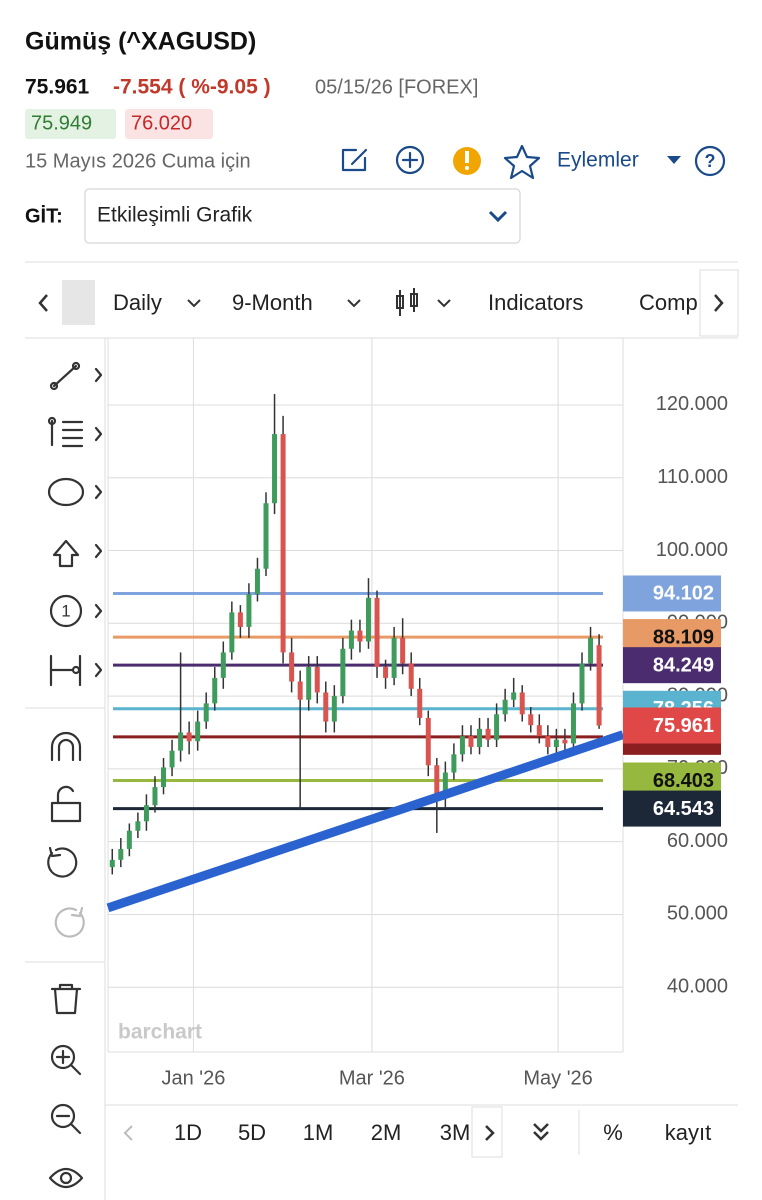 This screenshot has height=1200, width=762. I want to click on bid: 75.949, so click(61, 123).